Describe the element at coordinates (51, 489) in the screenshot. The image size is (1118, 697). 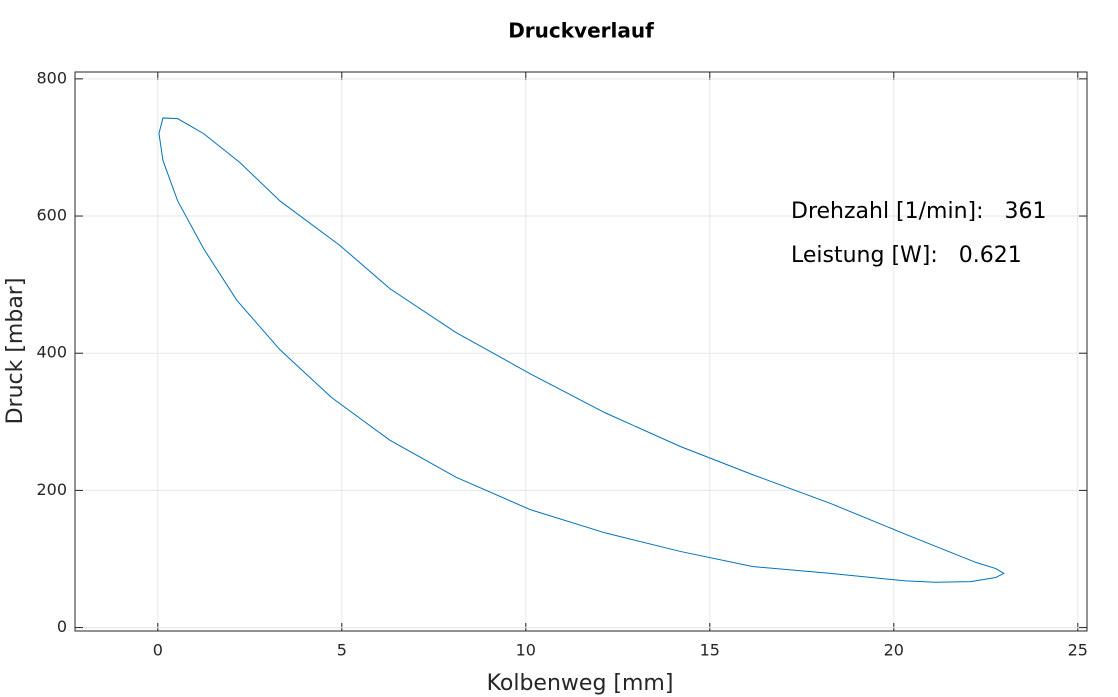
I see `y-tick-label: 200` at that location.